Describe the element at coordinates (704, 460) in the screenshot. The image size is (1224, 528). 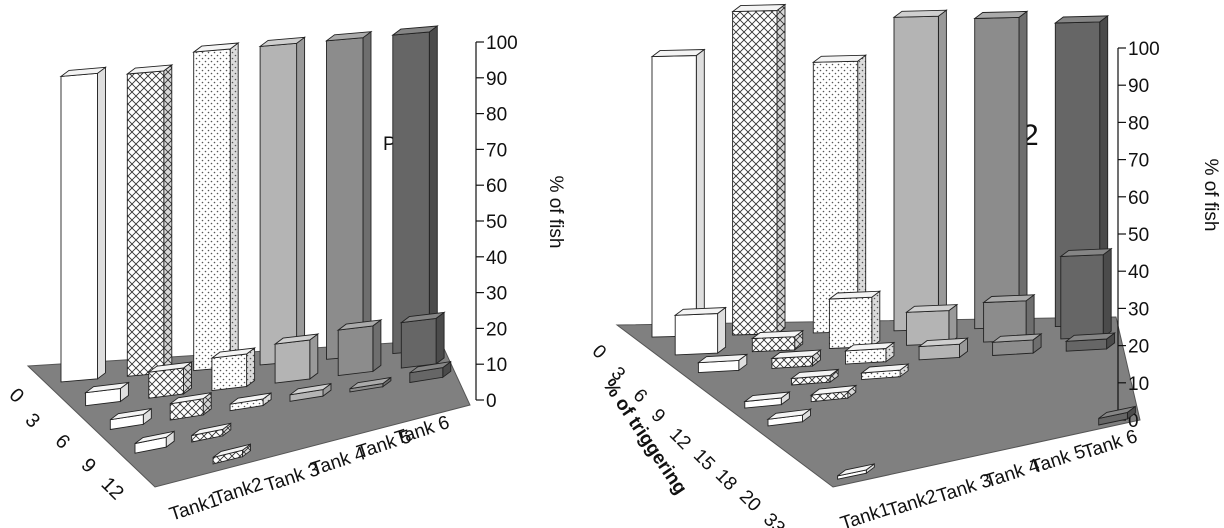
I see `triggering-label: 15` at that location.